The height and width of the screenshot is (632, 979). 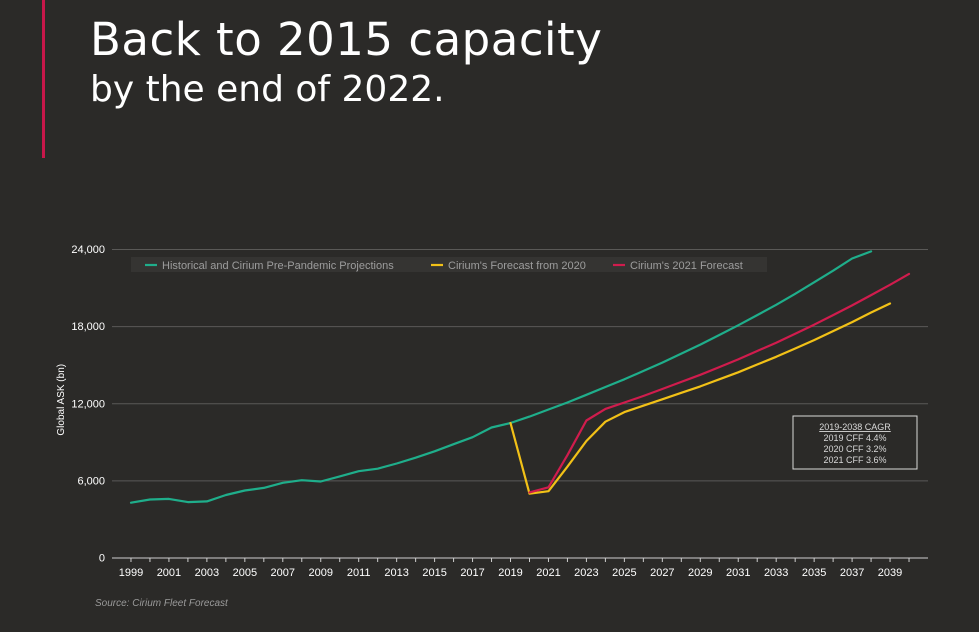 I want to click on x-tick-label: 2011, so click(x=359, y=573).